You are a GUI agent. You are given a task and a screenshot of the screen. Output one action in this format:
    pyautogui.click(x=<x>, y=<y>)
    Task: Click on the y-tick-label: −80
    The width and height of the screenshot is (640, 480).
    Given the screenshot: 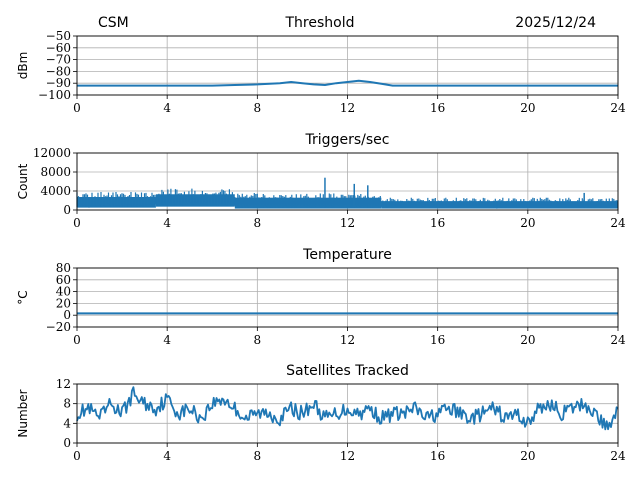 What is the action you would take?
    pyautogui.click(x=58, y=71)
    